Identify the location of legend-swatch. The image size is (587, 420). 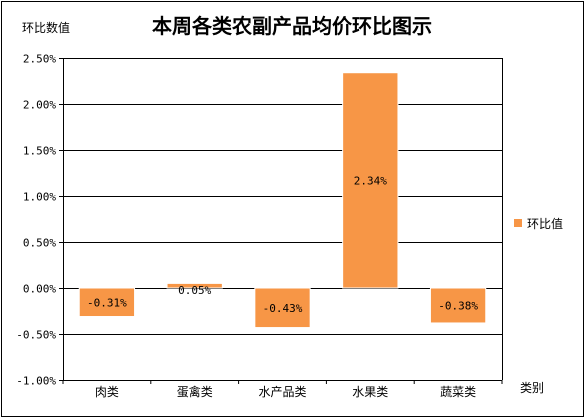
(518, 223).